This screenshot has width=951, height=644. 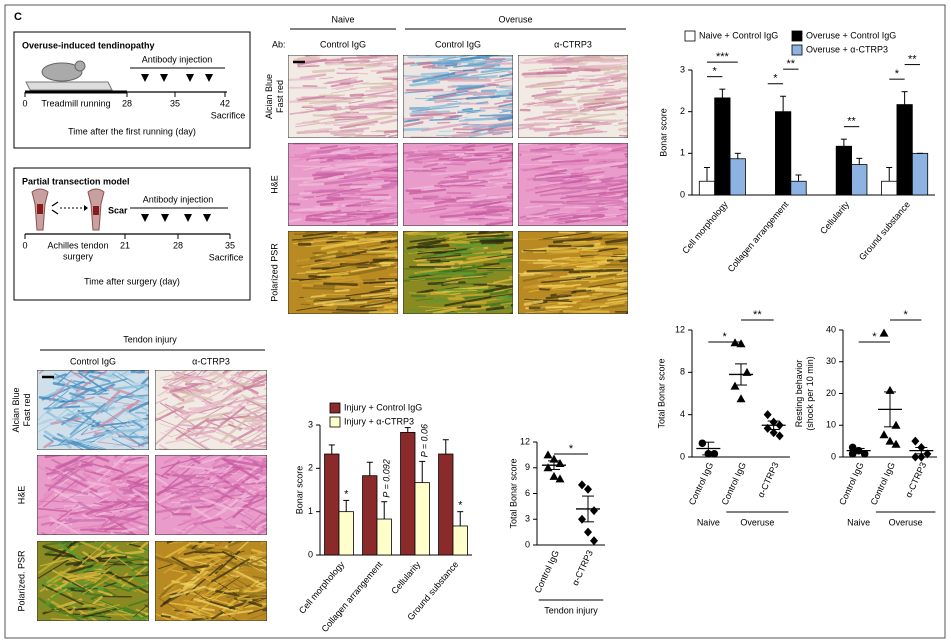 What do you see at coordinates (78, 256) in the screenshot?
I see `surgery-label: surgery` at bounding box center [78, 256].